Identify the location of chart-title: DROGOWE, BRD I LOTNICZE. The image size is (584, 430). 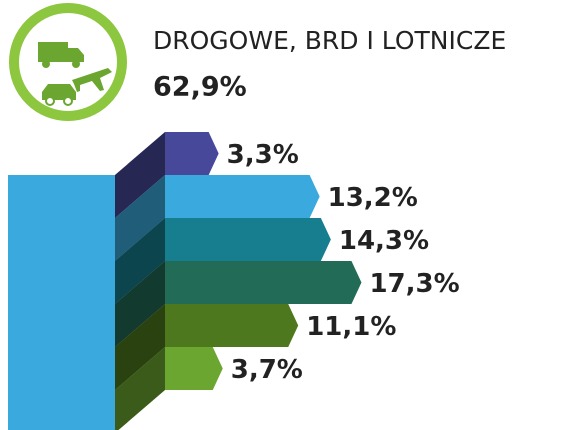
(329, 40).